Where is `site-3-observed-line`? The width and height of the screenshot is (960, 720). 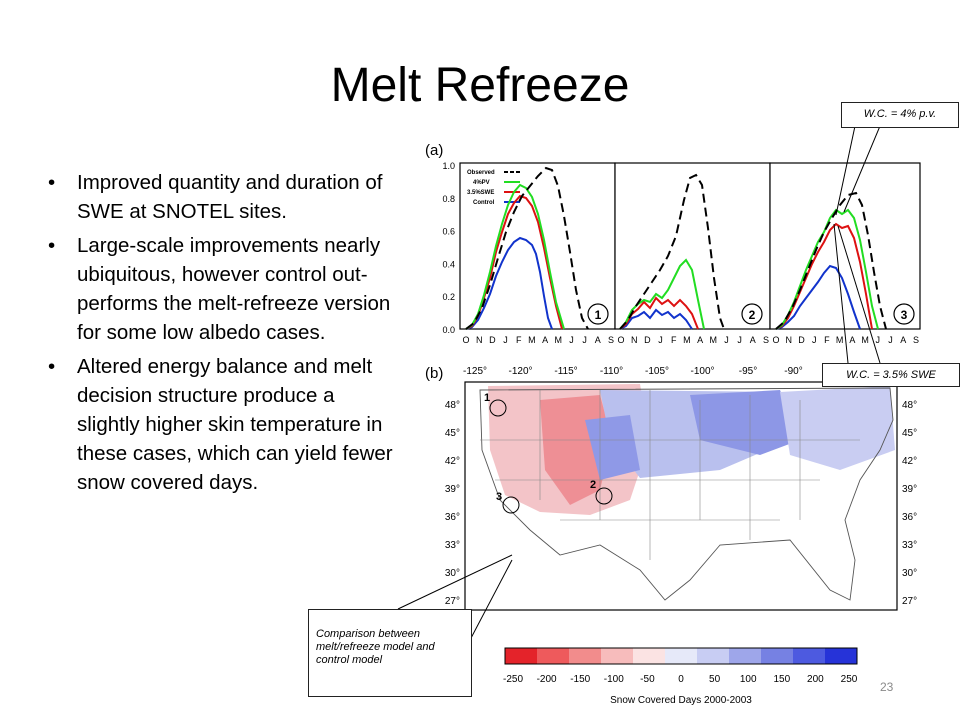 site-3-observed-line is located at coordinates (831, 260).